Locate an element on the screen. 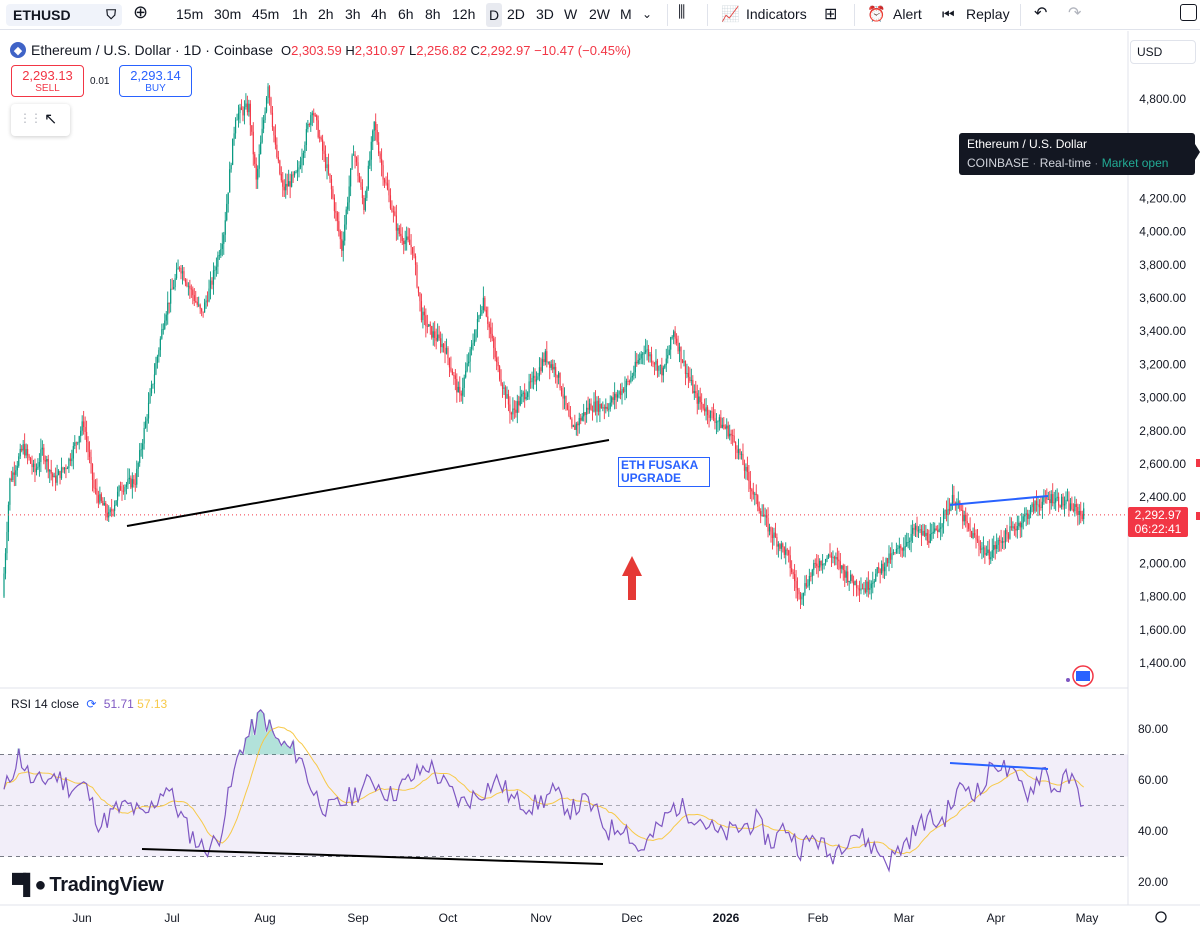 Image resolution: width=1200 pixels, height=943 pixels. interval-6h: 6h is located at coordinates (406, 14).